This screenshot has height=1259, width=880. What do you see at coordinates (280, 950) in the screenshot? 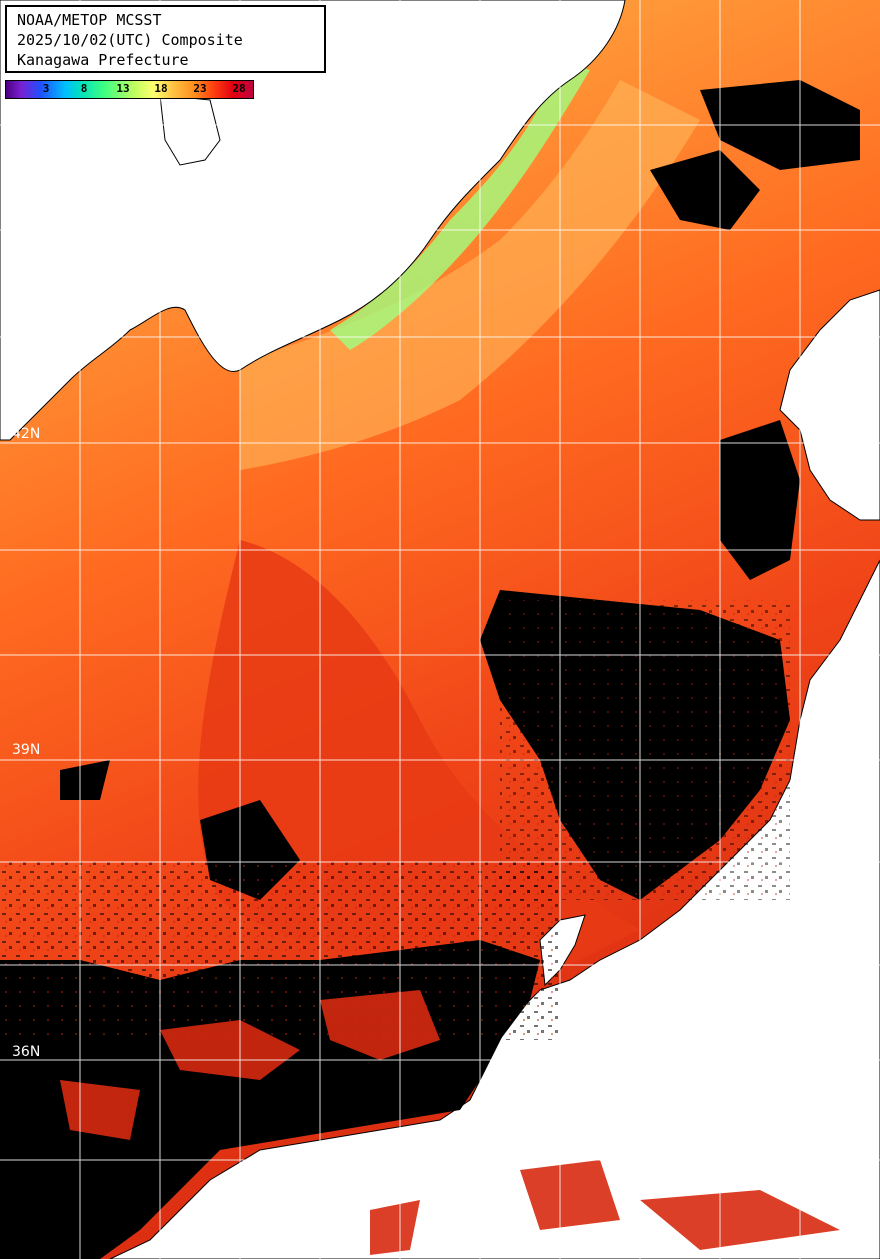
I see `cloud-speckle-south` at bounding box center [280, 950].